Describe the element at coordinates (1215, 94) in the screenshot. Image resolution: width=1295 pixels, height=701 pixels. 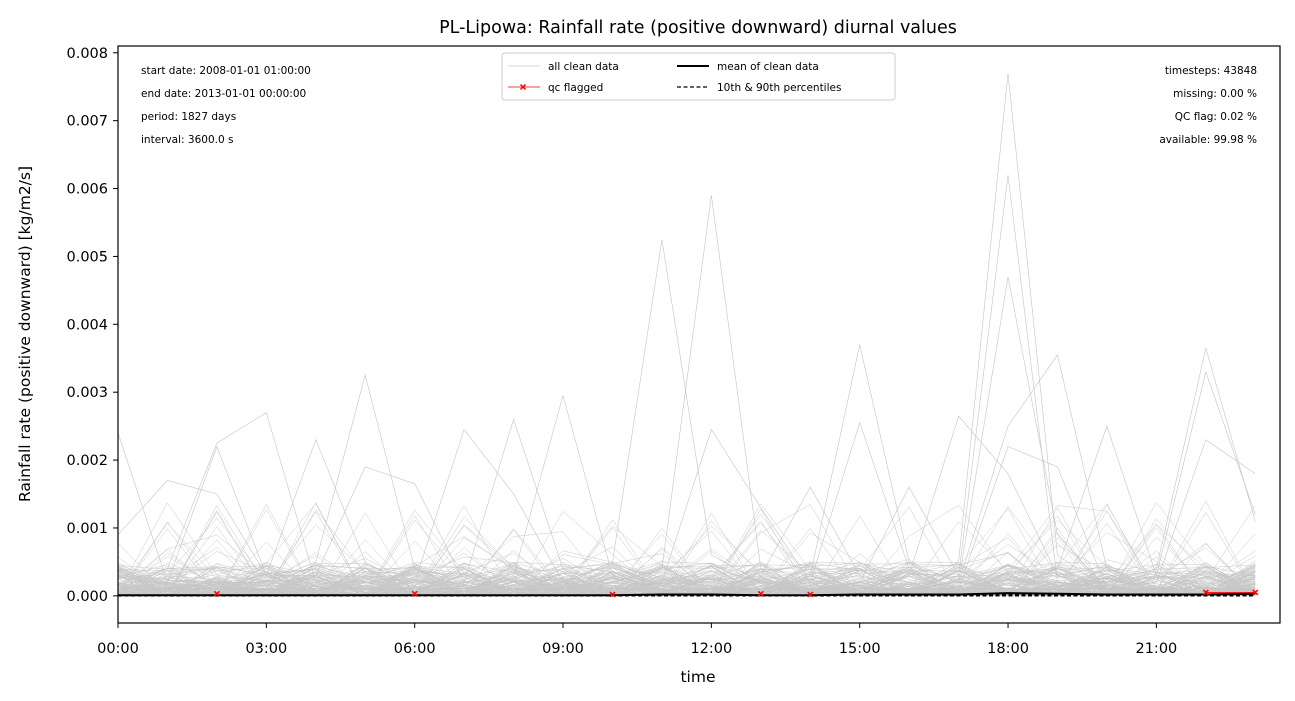
I see `info-missing: missing: 0.00 %` at that location.